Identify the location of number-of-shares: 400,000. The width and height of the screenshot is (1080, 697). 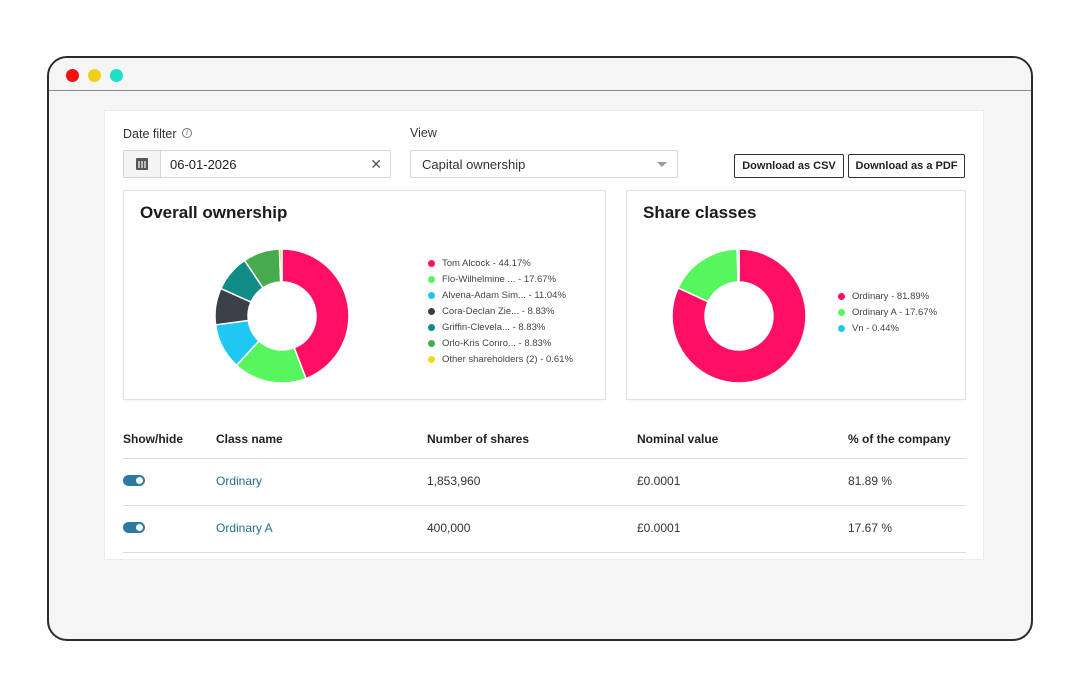
(449, 528).